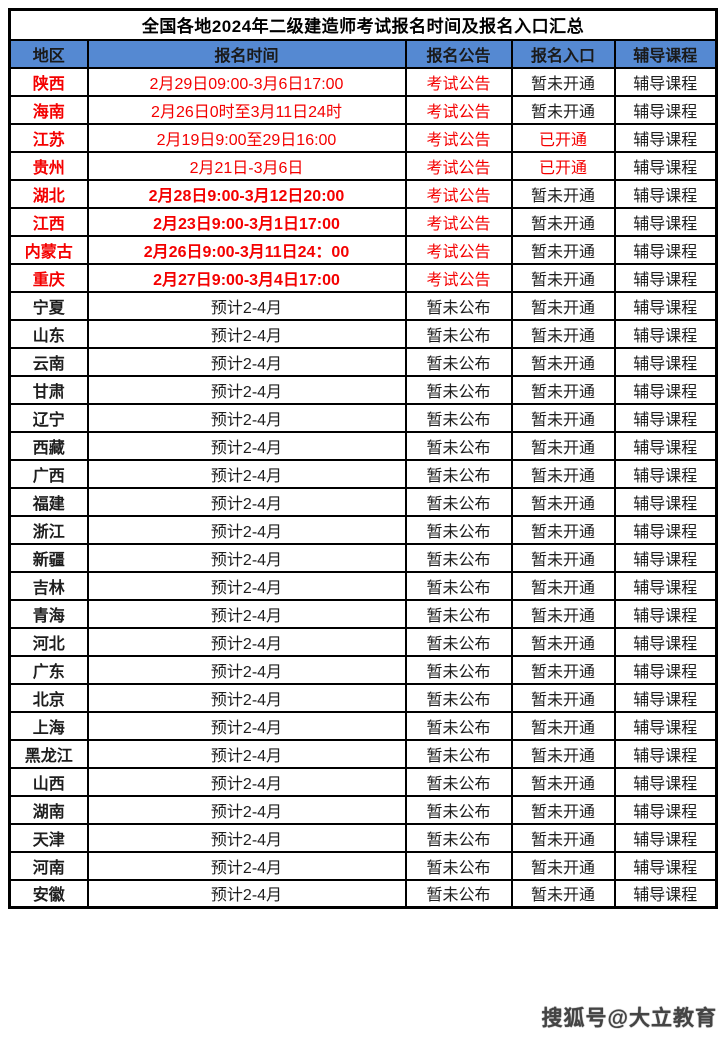 The width and height of the screenshot is (723, 1039). I want to click on region-cell: 贵州, so click(48, 165).